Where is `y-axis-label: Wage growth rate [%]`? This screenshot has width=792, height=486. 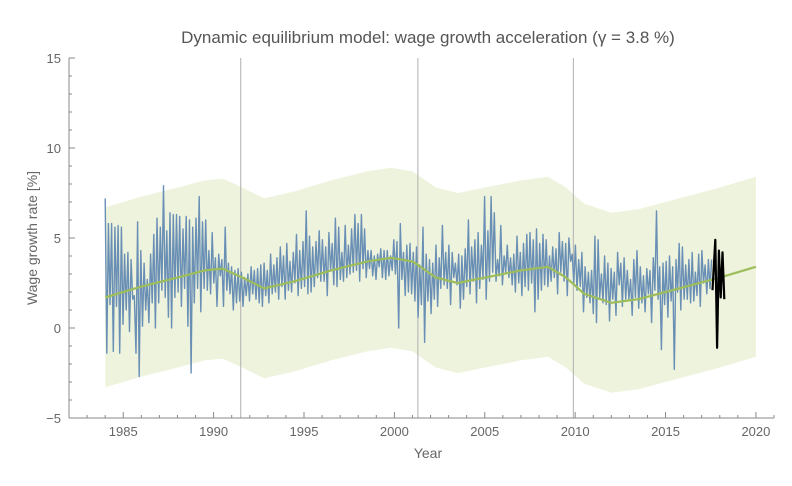 y-axis-label: Wage growth rate [%] is located at coordinates (32, 238).